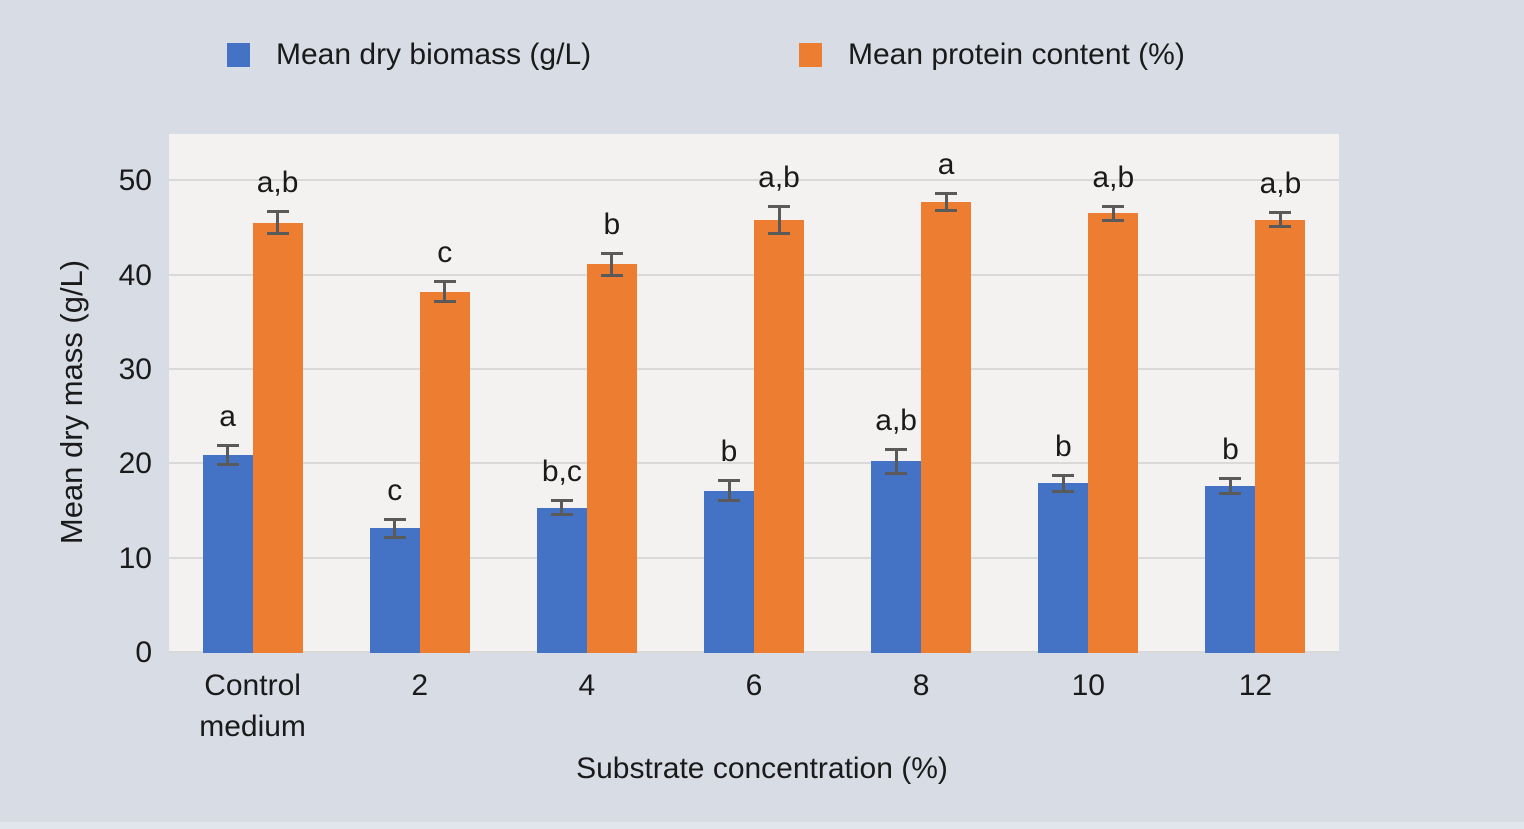 The image size is (1524, 829). I want to click on y-axis-title: Mean dry mass (g/L), so click(71, 402).